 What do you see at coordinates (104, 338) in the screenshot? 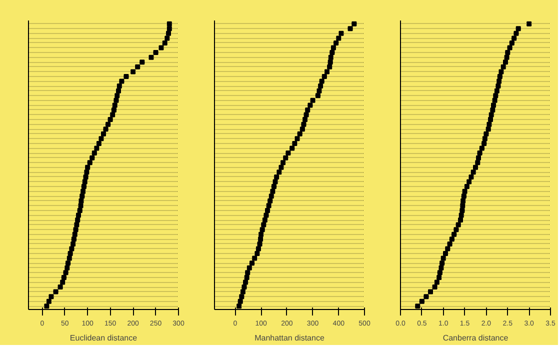
I see `x-axis-title: Euclidean distance` at bounding box center [104, 338].